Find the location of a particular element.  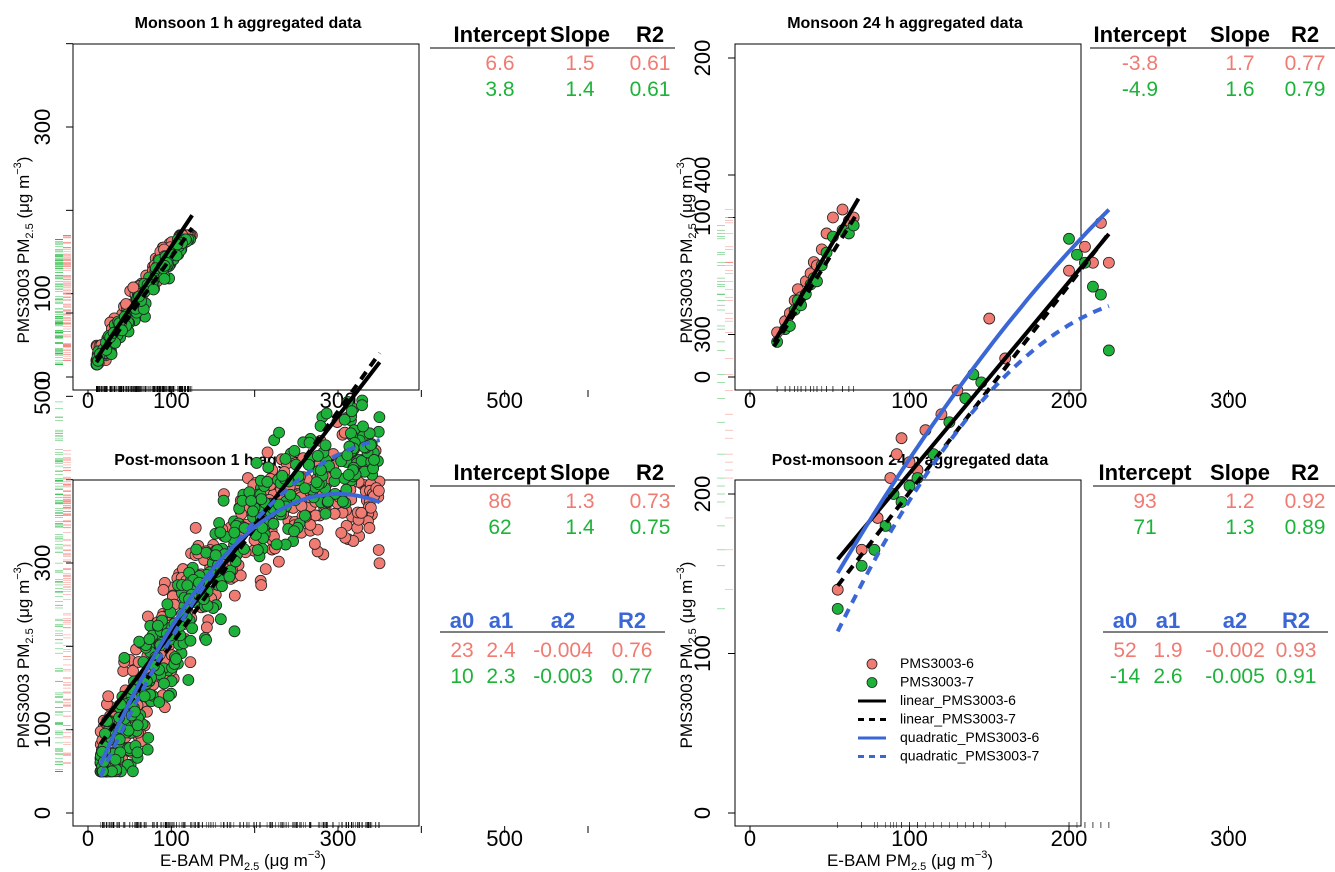

table-cell: 0.61 is located at coordinates (650, 63).